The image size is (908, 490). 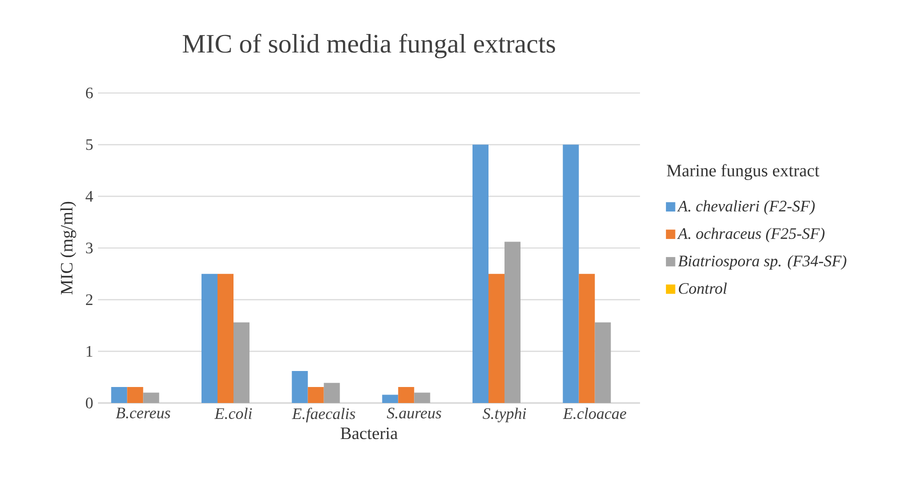 I want to click on legend-label: Biatriospora sp. (F34-SF), so click(x=762, y=262).